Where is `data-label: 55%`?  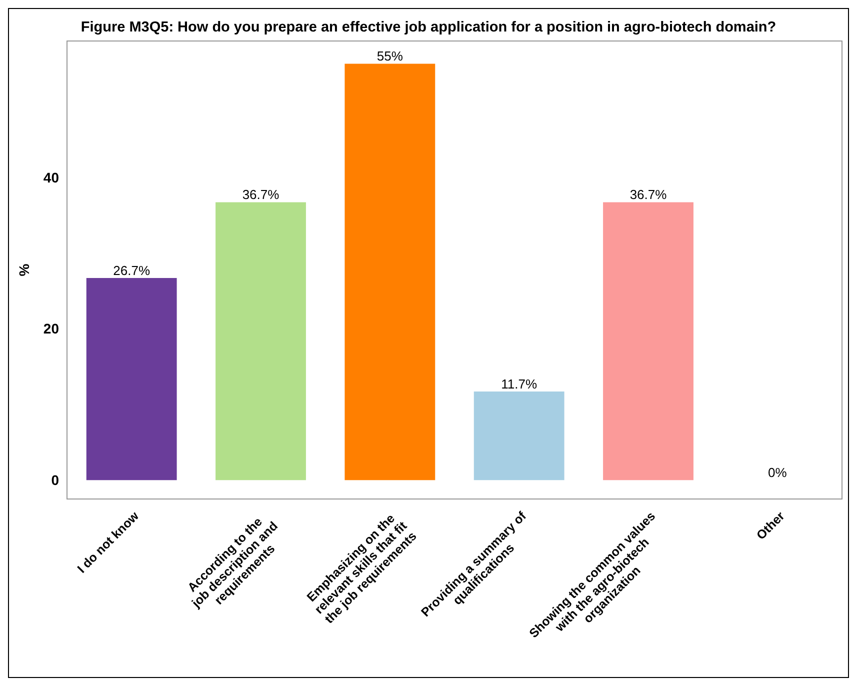
data-label: 55% is located at coordinates (390, 56).